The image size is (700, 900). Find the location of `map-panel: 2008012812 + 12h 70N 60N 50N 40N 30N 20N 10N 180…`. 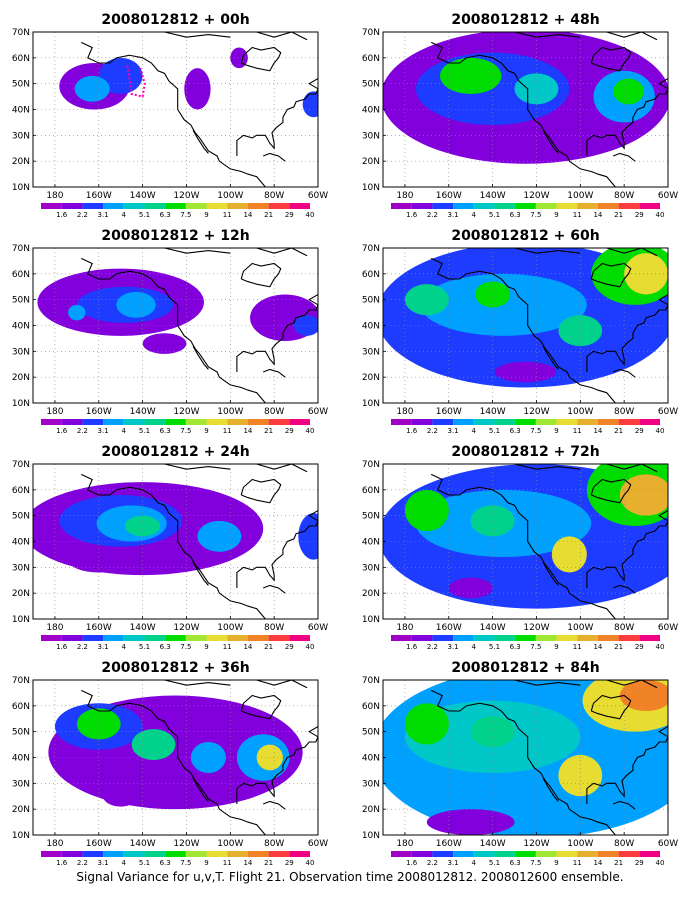

map-panel: 2008012812 + 12h 70N 60N 50N 40N 30N 20N 10N 180… is located at coordinates (170, 331).